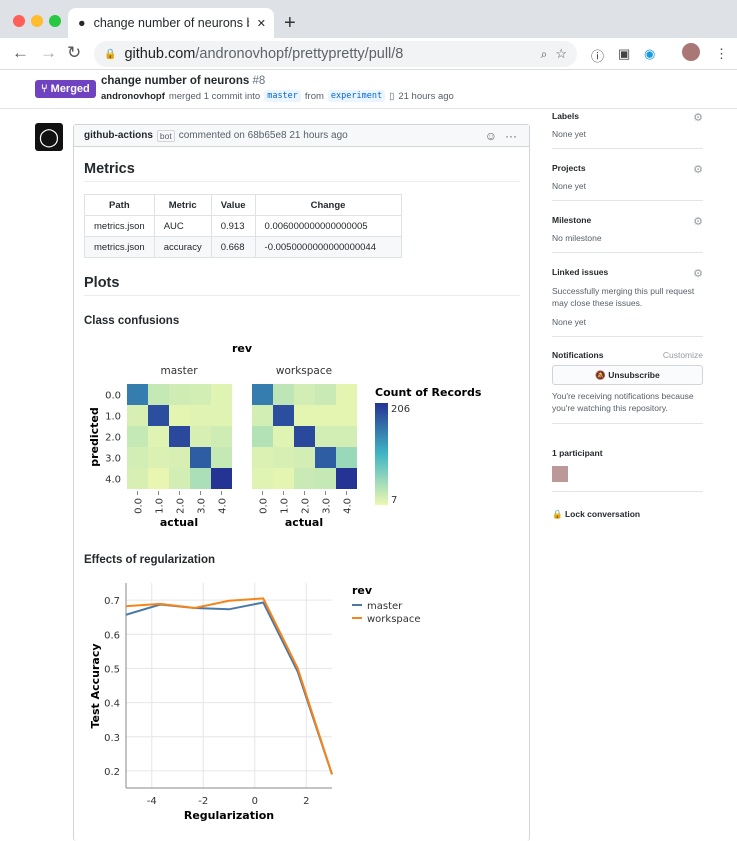  What do you see at coordinates (627, 182) in the screenshot?
I see `sidebar-projects: Projects ⚙ None yet` at bounding box center [627, 182].